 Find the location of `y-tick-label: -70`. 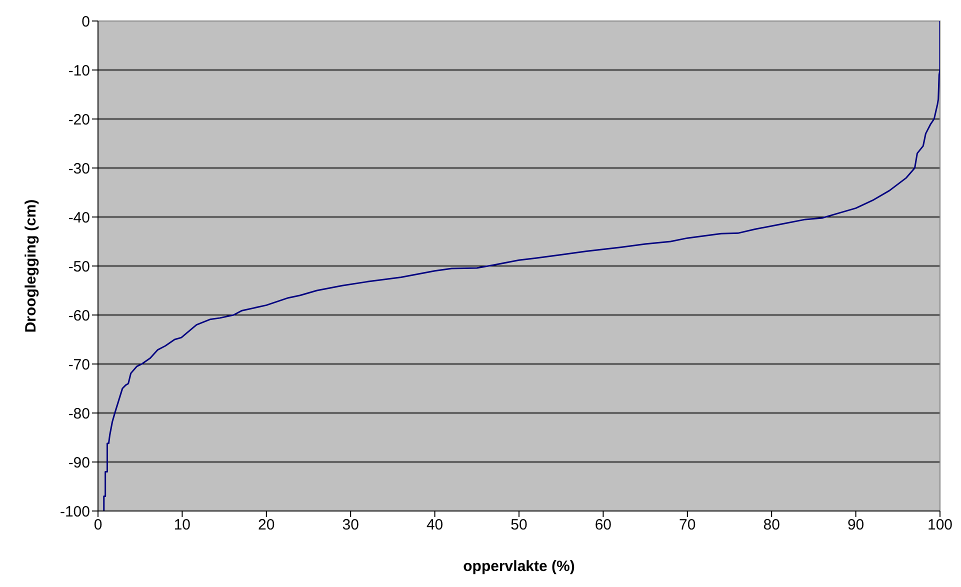

y-tick-label: -70 is located at coordinates (79, 365).